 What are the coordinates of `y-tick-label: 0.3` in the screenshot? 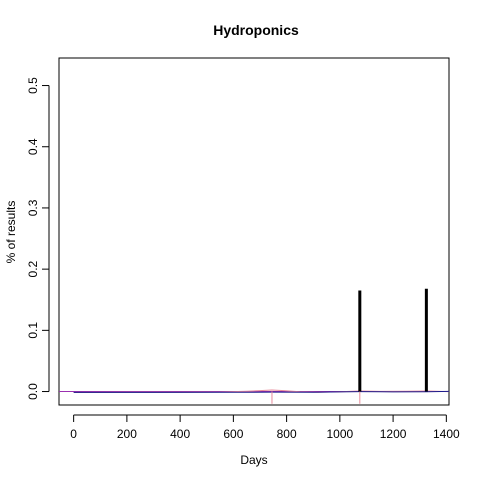 It's located at (33, 207).